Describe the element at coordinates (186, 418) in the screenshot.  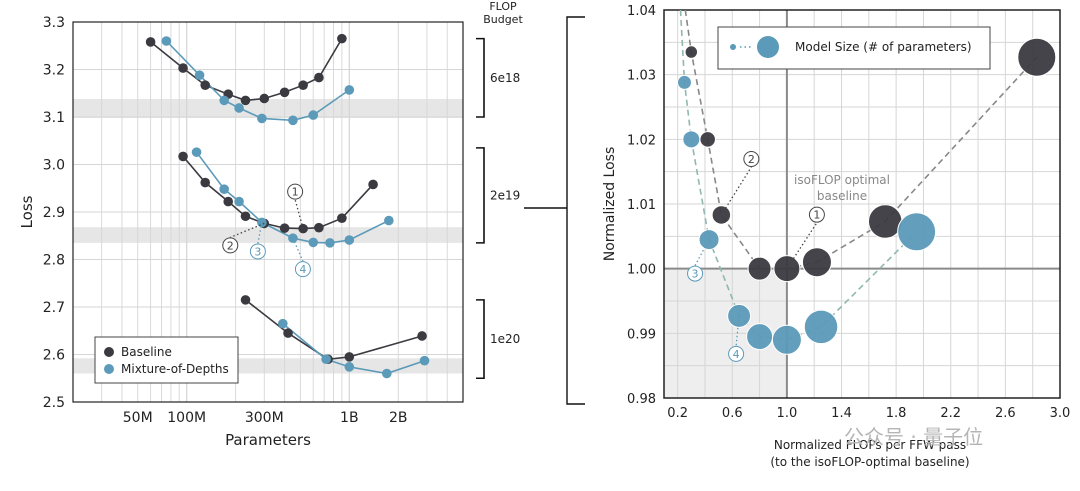
I see `x-tick-label: 100M` at that location.